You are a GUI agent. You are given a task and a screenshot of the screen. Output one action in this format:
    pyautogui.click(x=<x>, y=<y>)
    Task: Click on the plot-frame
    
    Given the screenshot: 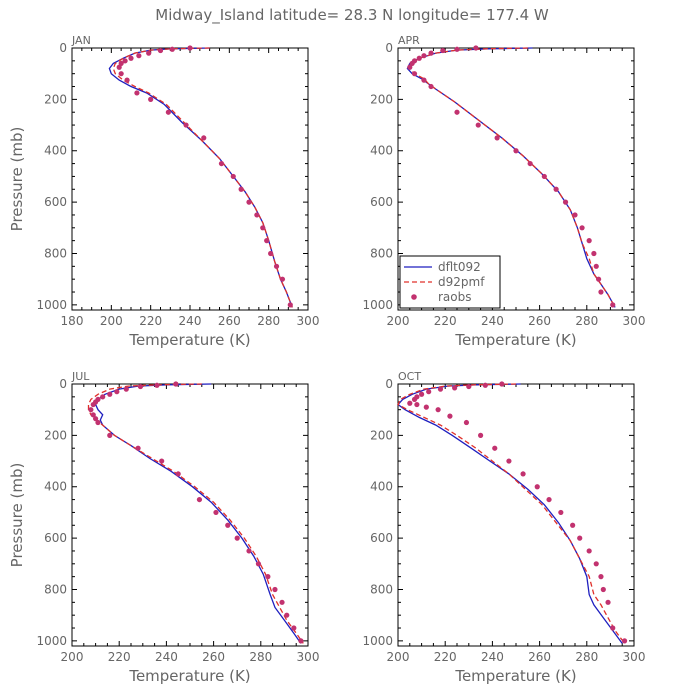 What is the action you would take?
    pyautogui.click(x=190, y=179)
    